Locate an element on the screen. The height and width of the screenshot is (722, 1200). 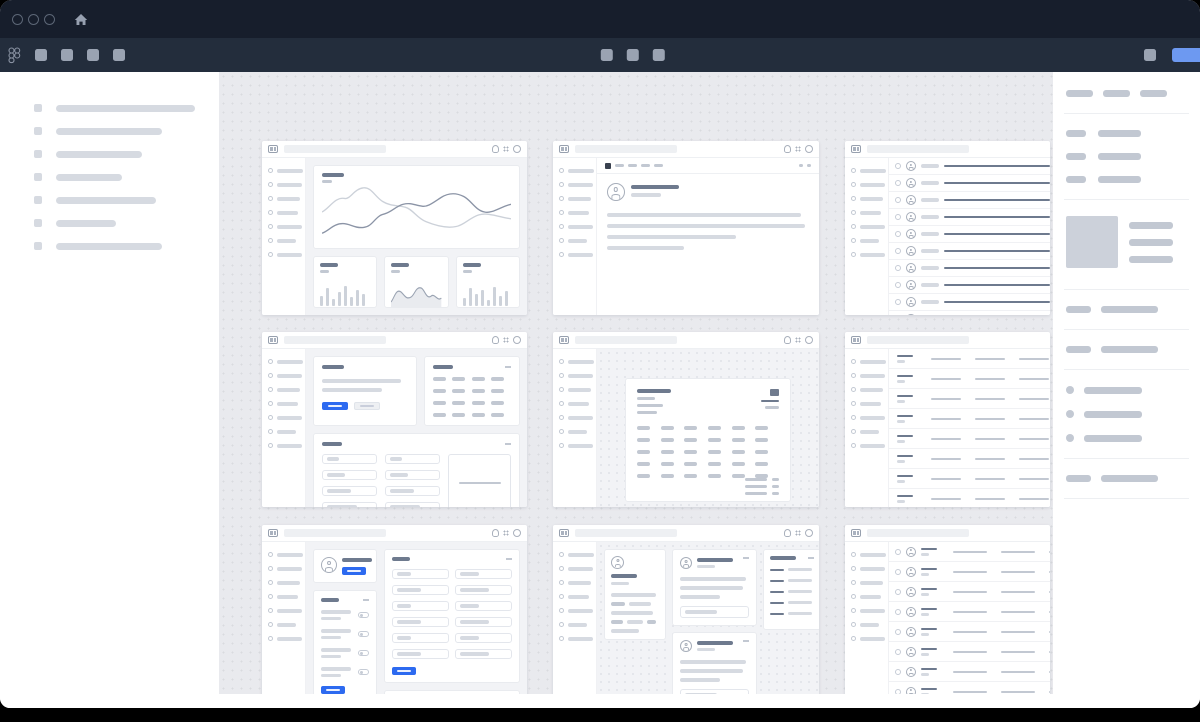
post-line-bar is located at coordinates (713, 662).